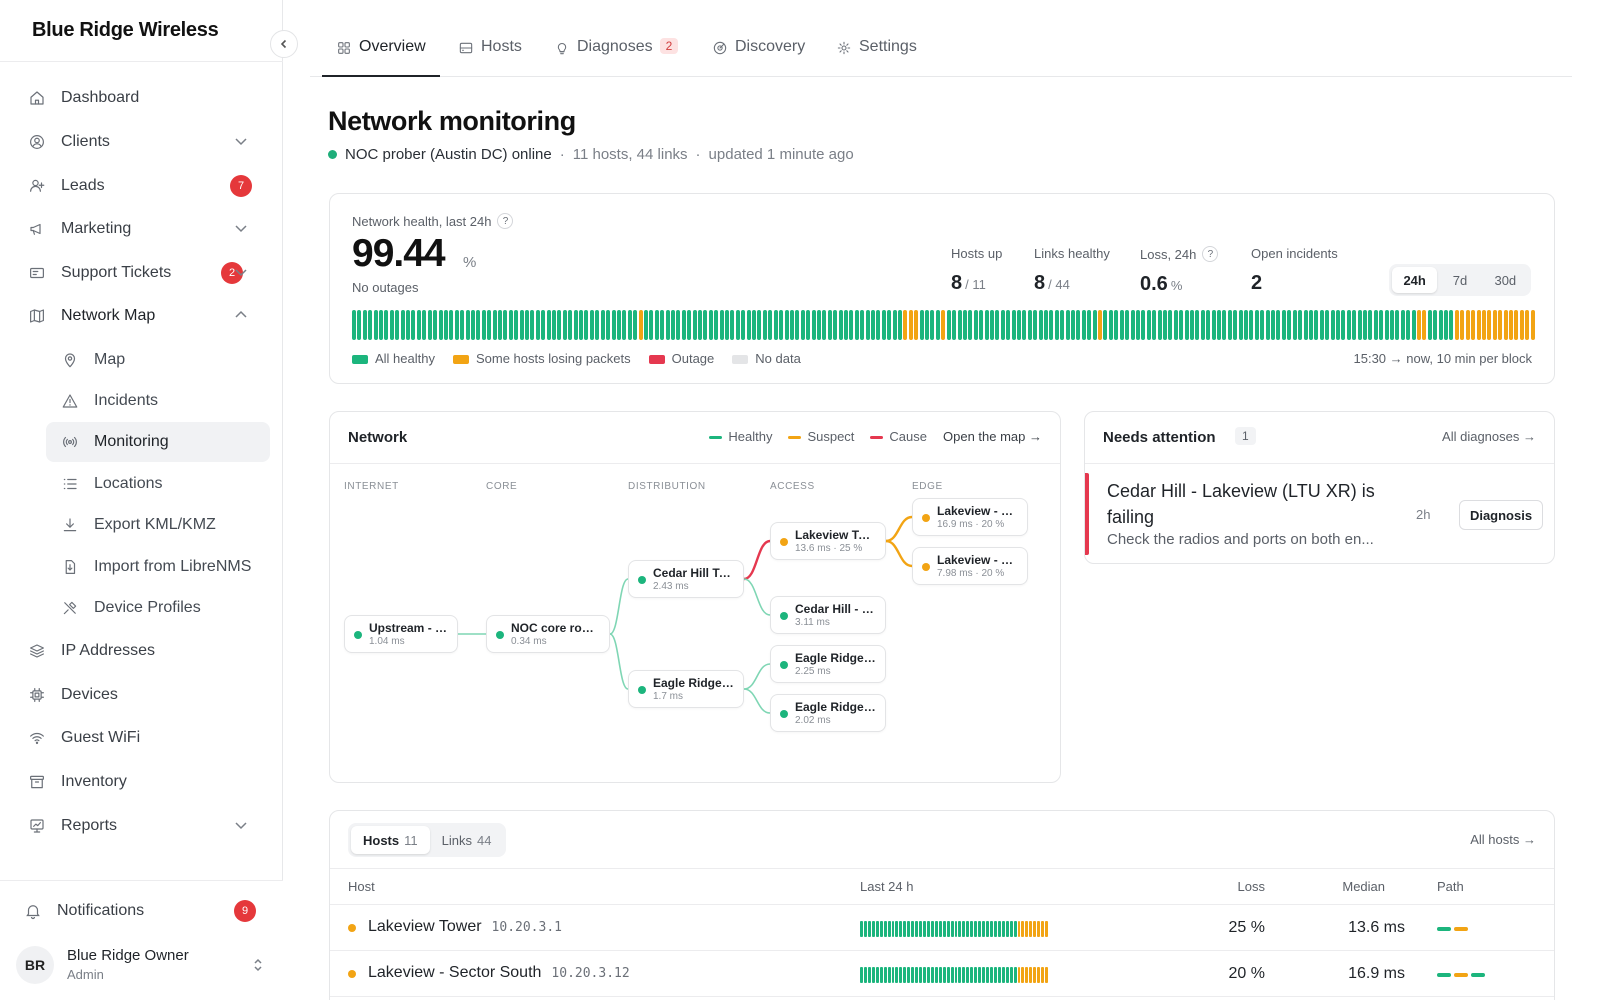  Describe the element at coordinates (616, 57) in the screenshot. I see `tab-diagnoses: Diagnoses 2` at that location.